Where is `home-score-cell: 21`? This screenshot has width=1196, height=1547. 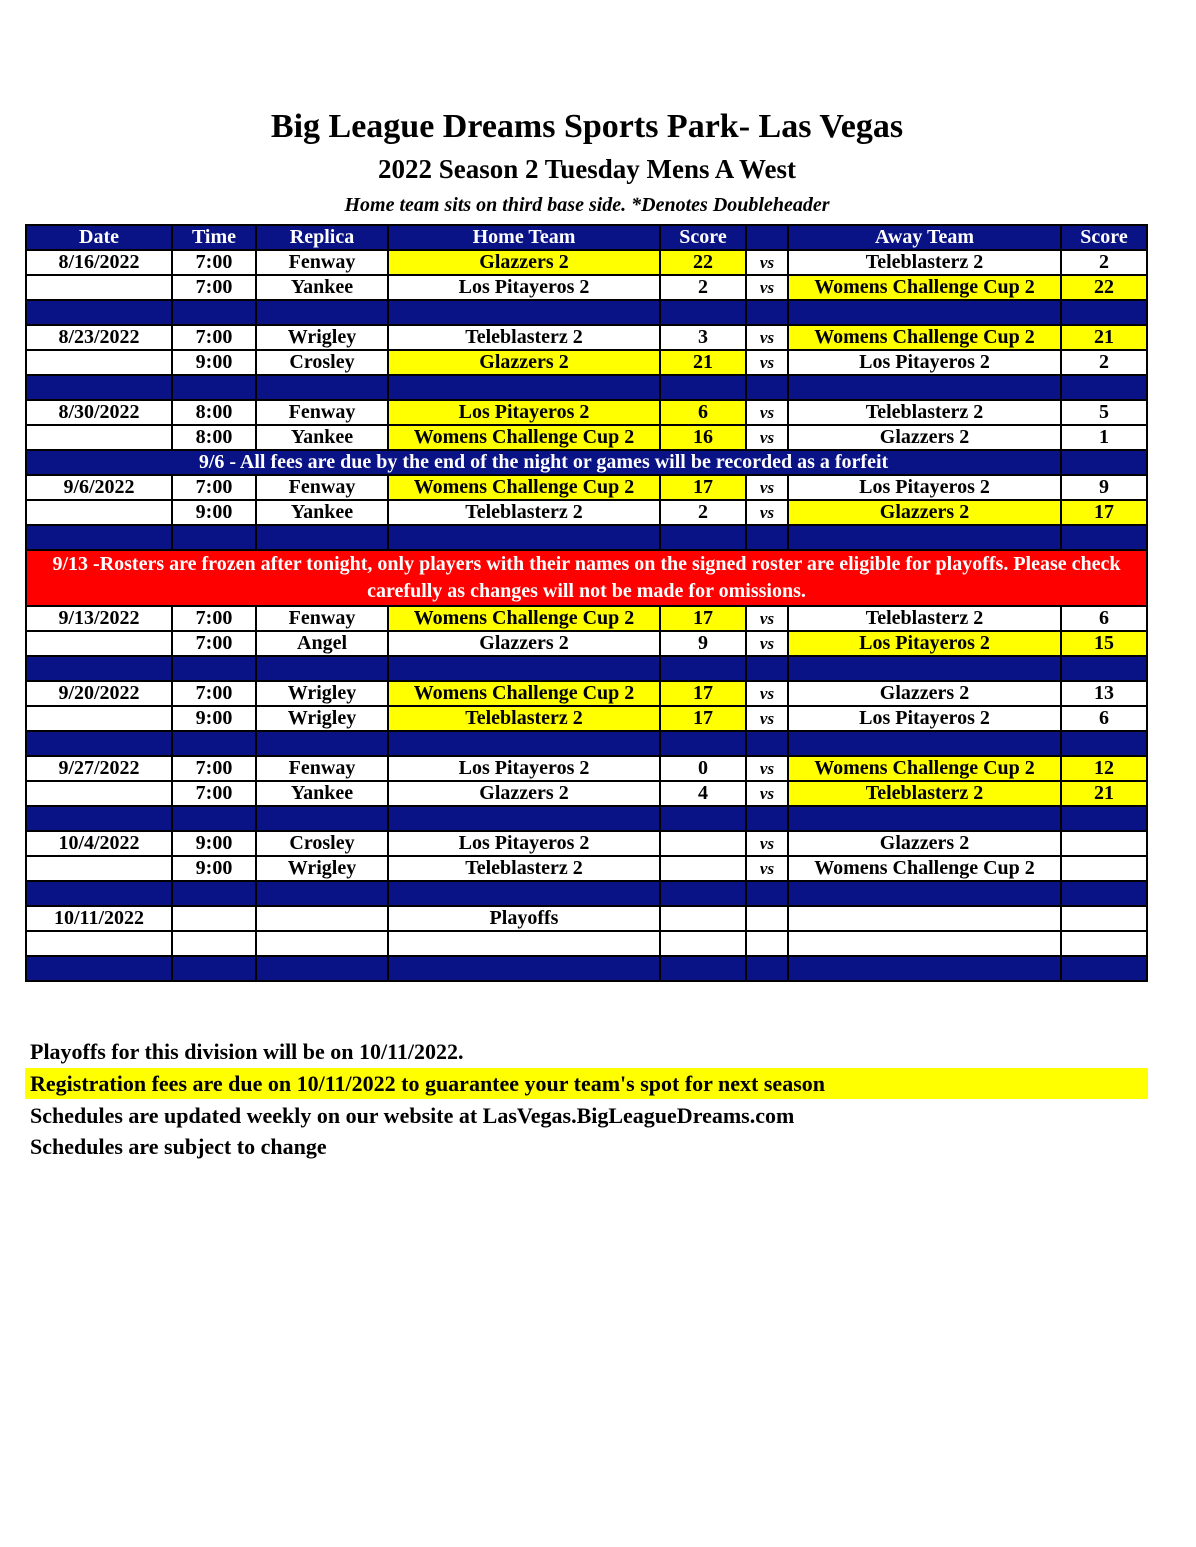
home-score-cell: 21 is located at coordinates (703, 362).